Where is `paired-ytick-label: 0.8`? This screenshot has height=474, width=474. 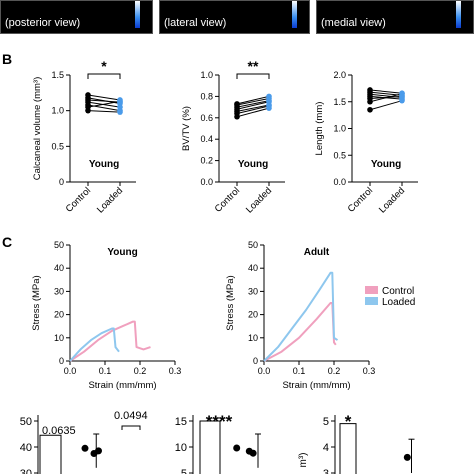 paired-ytick-label: 0.8 is located at coordinates (206, 96).